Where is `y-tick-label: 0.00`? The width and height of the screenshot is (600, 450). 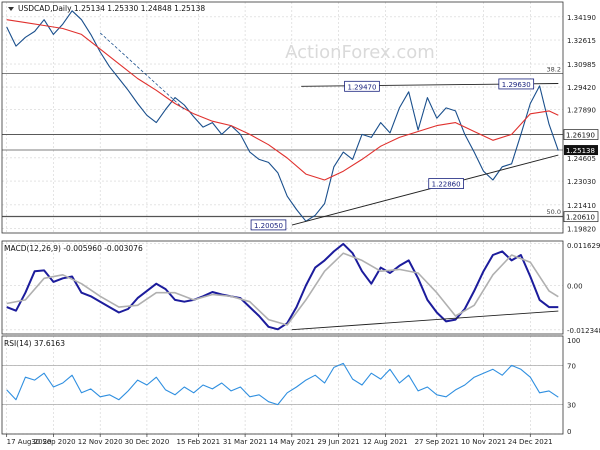 y-tick-label: 0.00 is located at coordinates (575, 287).